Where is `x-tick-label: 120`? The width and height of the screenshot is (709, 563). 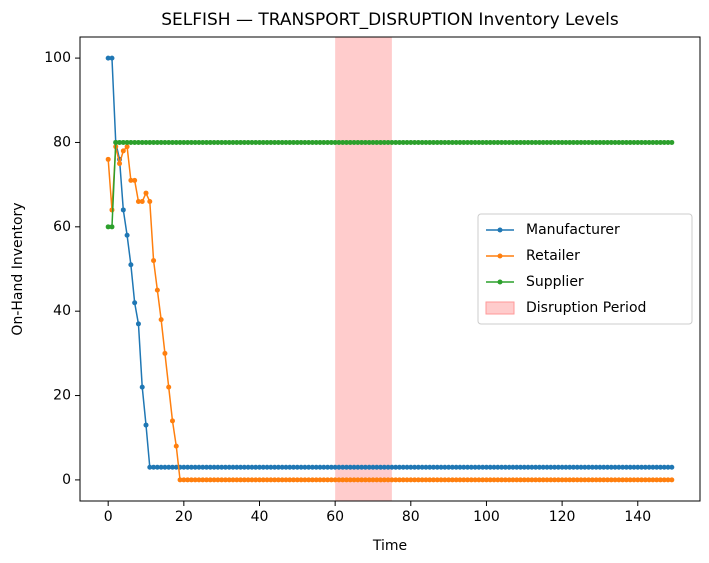 x-tick-label: 120 is located at coordinates (562, 517).